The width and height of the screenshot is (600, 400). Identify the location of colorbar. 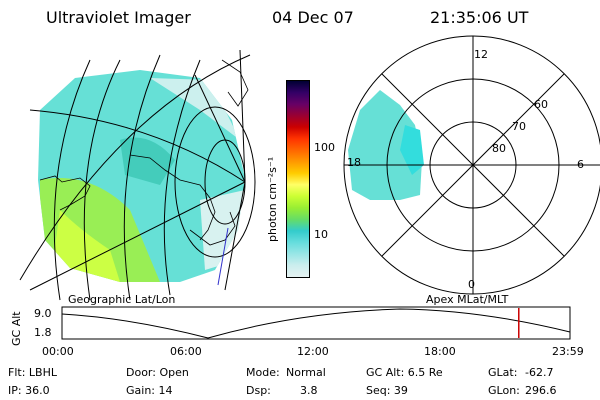
(298, 179).